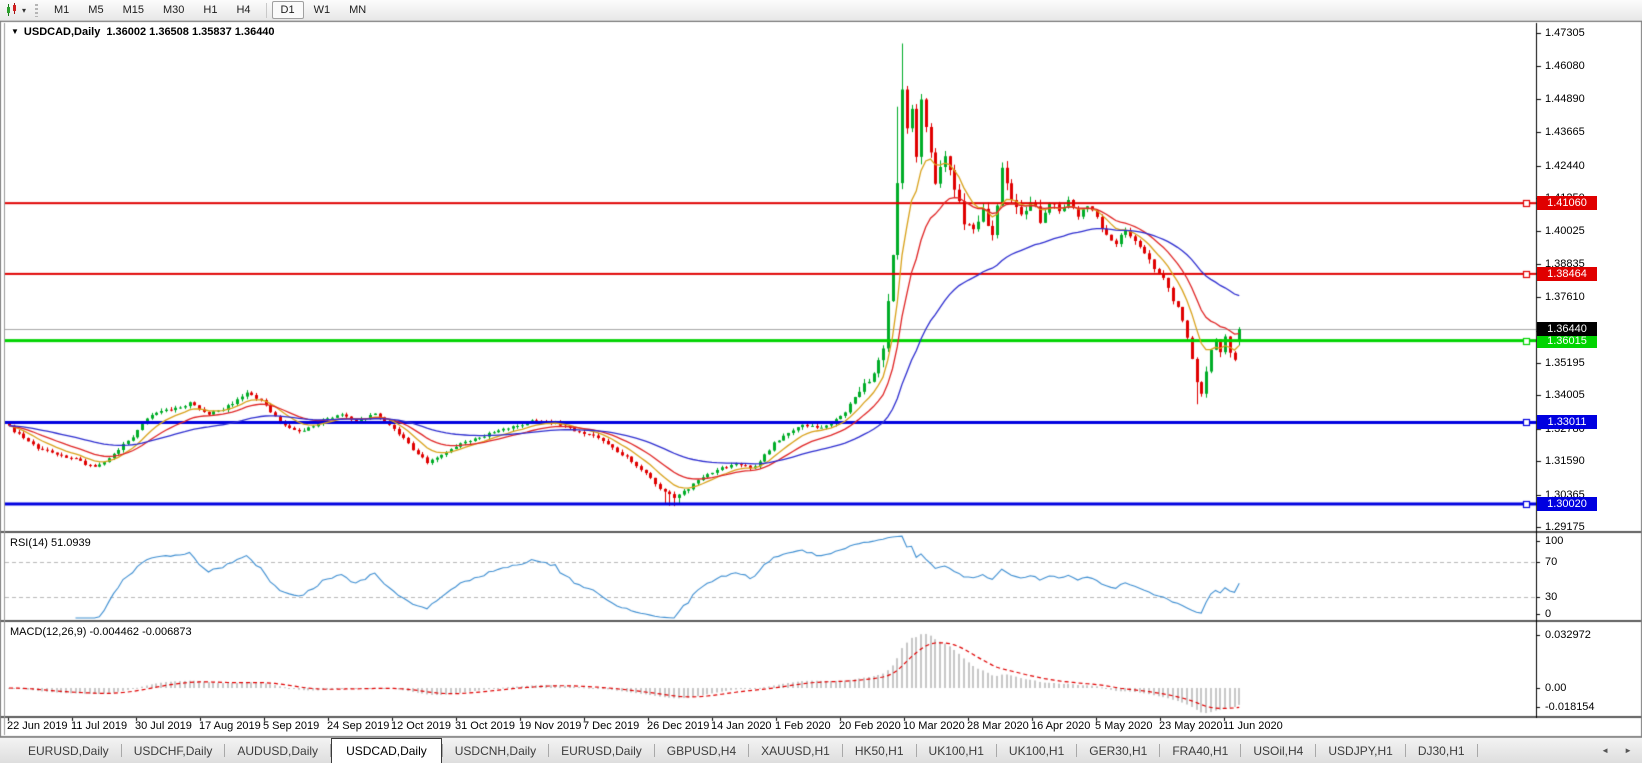 Image resolution: width=1642 pixels, height=763 pixels. I want to click on timeframe-button-h1: H1, so click(210, 10).